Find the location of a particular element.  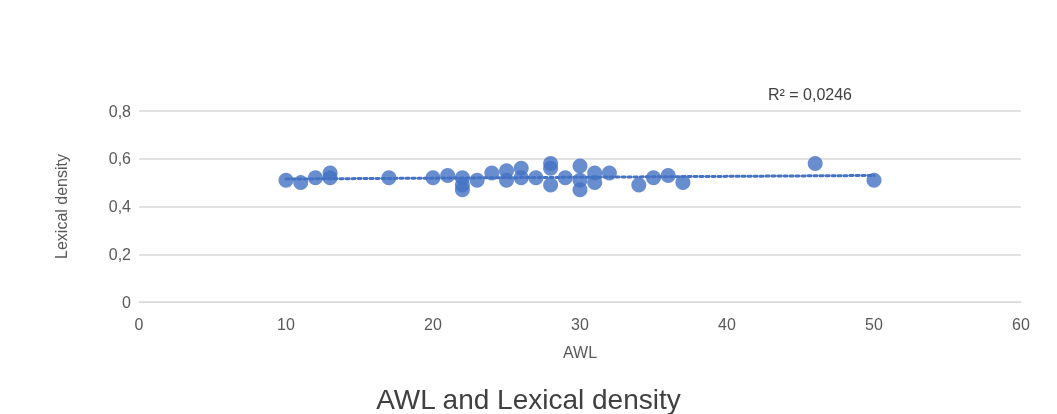

x-tick-label: 0 is located at coordinates (139, 324).